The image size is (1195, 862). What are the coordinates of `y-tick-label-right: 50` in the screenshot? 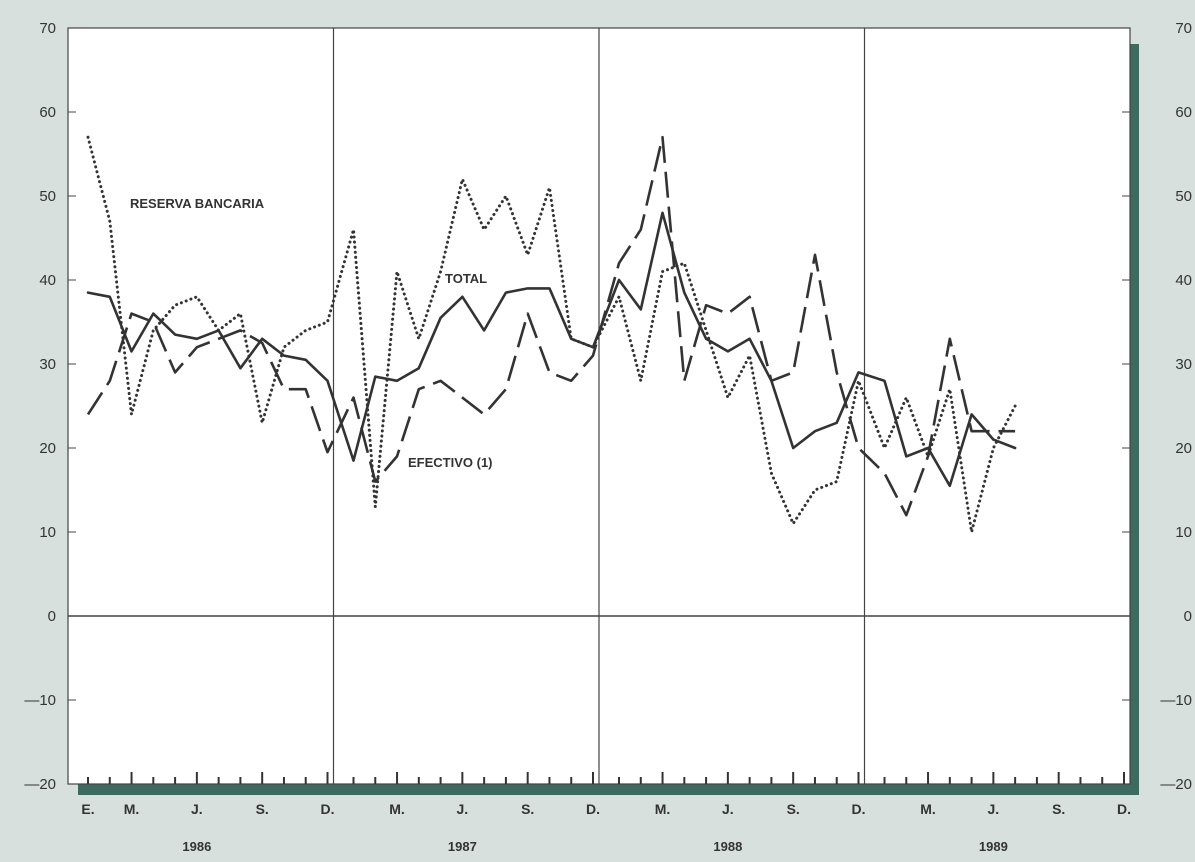 It's located at (1183, 196).